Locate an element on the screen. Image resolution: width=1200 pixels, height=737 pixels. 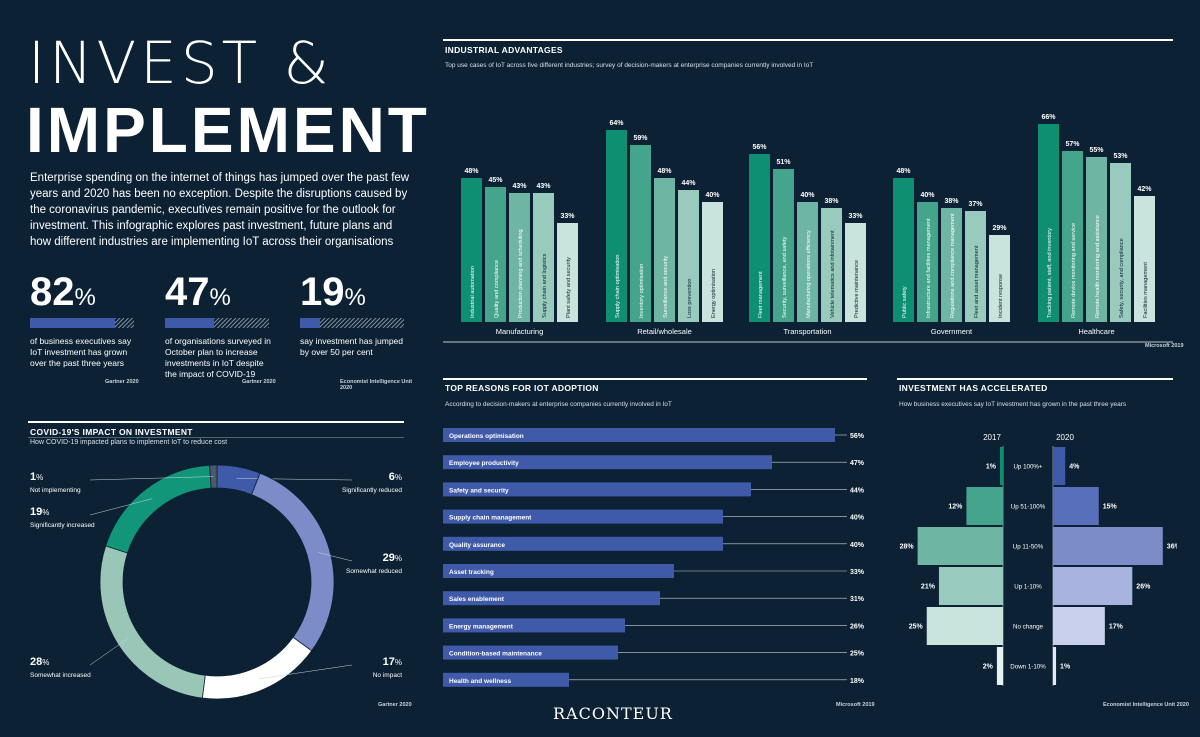
industrial-bar-value: 57% is located at coordinates (1072, 144).